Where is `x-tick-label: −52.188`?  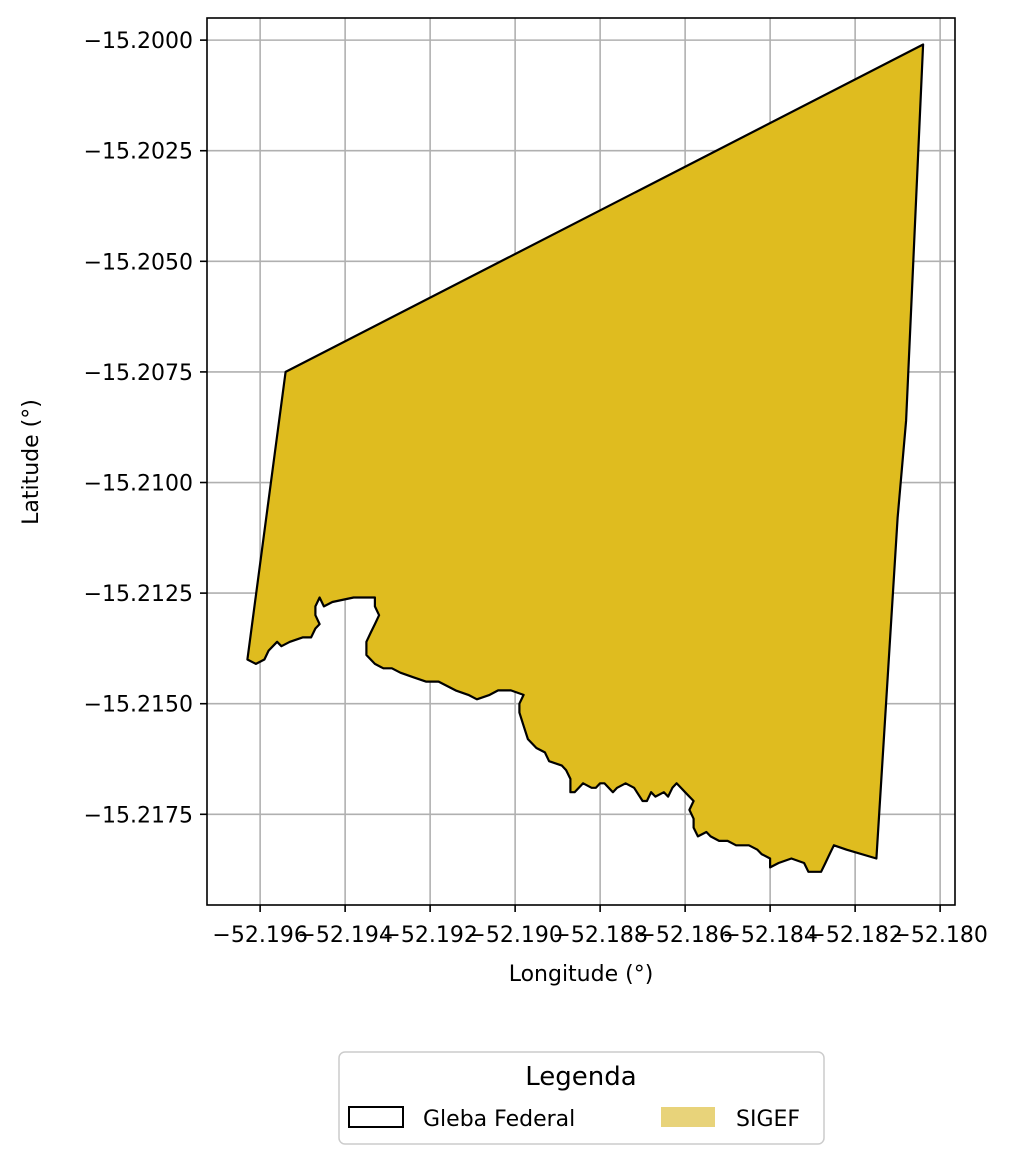 x-tick-label: −52.188 is located at coordinates (599, 935).